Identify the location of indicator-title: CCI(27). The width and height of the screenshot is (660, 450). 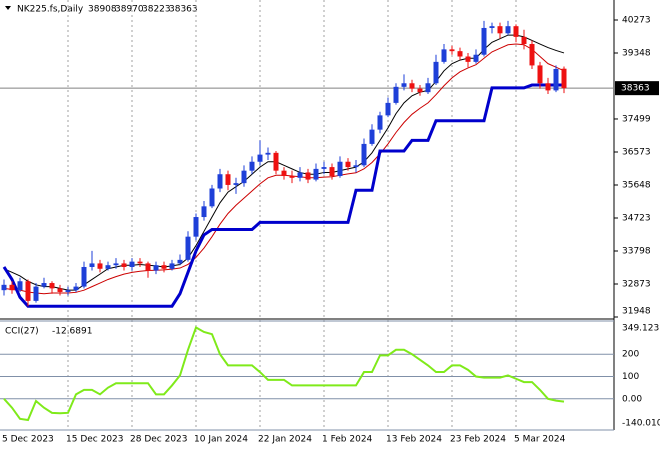
(22, 332).